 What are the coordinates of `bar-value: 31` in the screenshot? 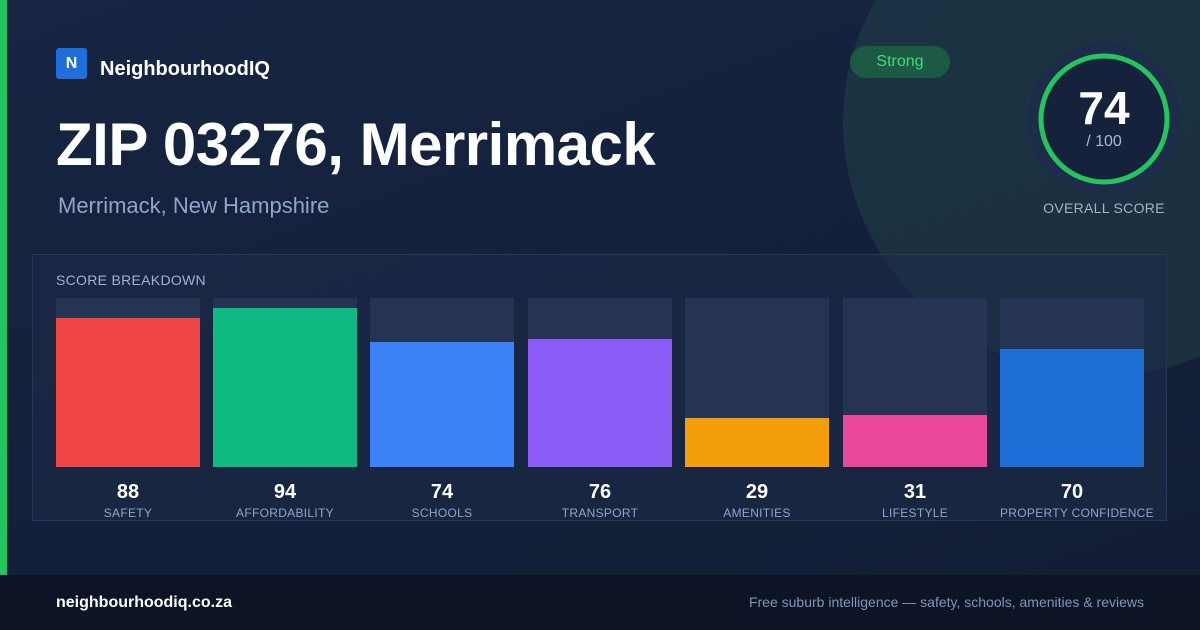 It's located at (915, 492).